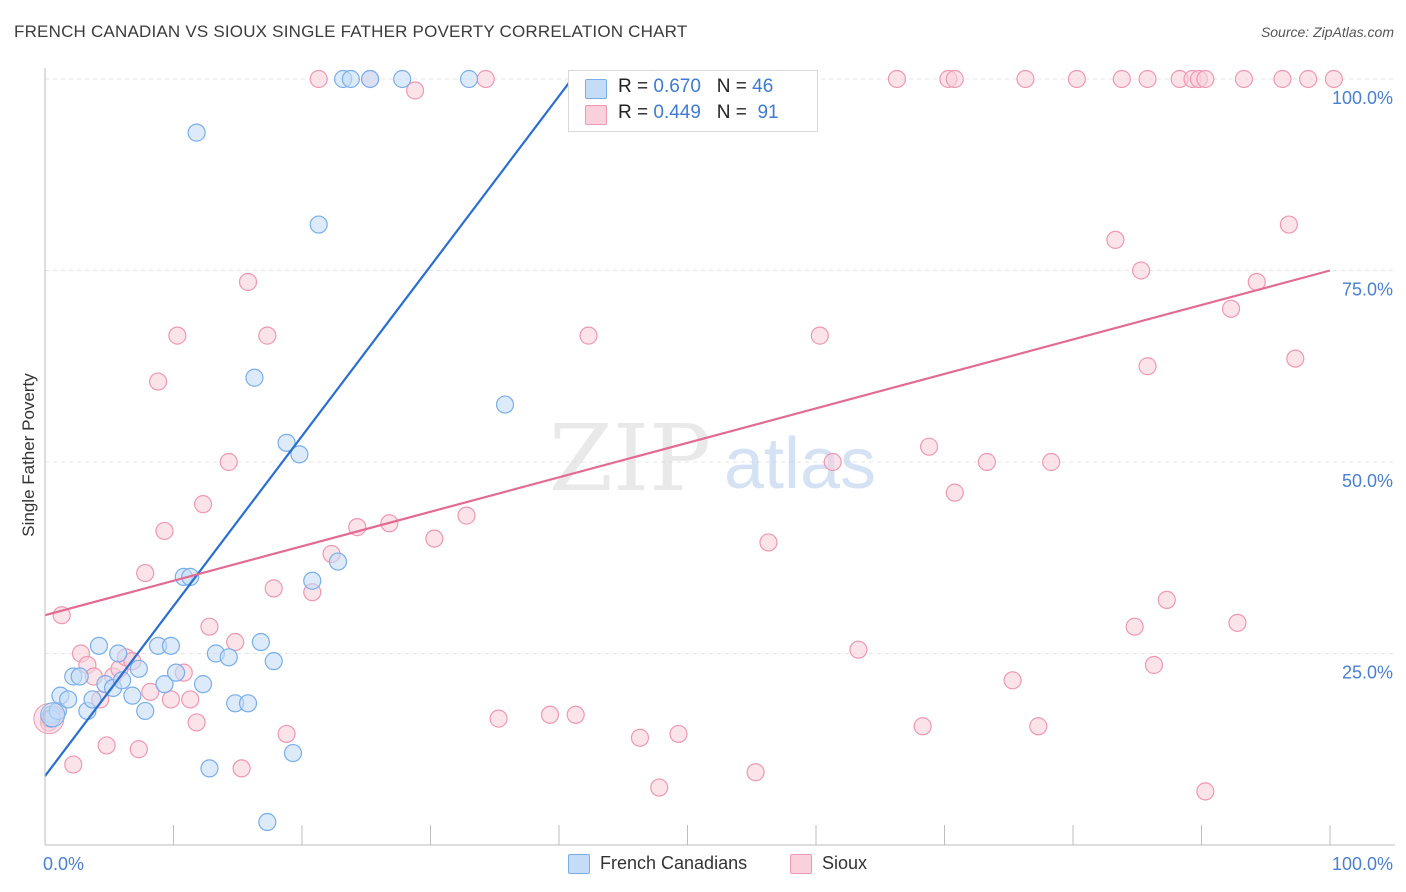 The height and width of the screenshot is (892, 1406). Describe the element at coordinates (1362, 864) in the screenshot. I see `x-tick-label: 100.0%` at that location.